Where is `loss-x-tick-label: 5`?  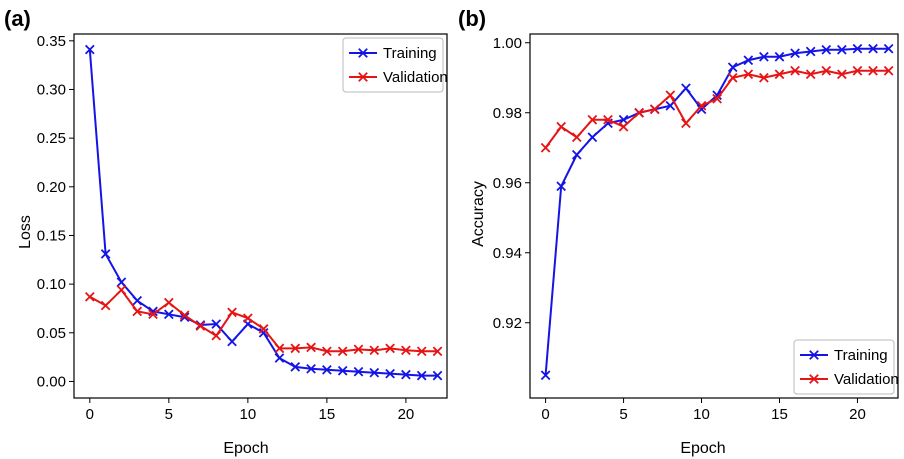
loss-x-tick-label: 5 is located at coordinates (169, 414).